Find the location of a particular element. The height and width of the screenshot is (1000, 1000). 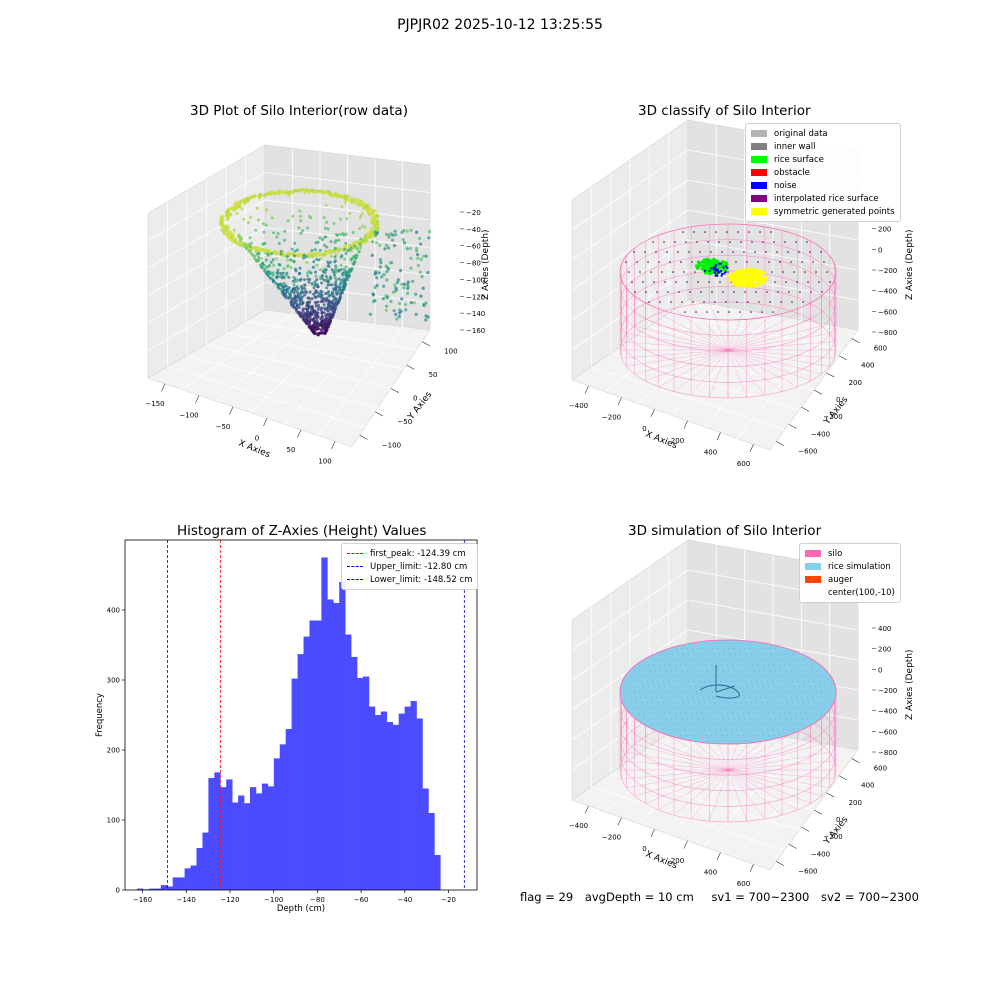

plot1-z-tick-label: −140 is located at coordinates (475, 314).